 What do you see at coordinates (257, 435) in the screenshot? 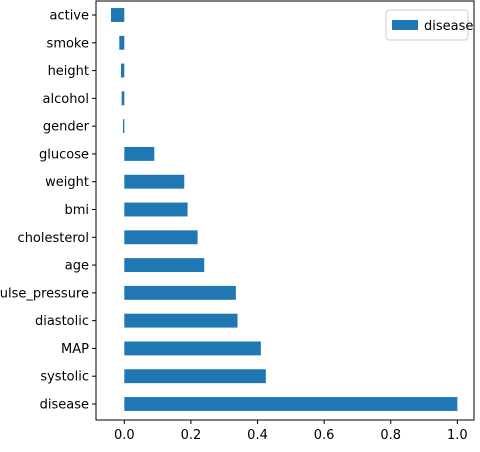
I see `x-tick-label: 0.4` at bounding box center [257, 435].